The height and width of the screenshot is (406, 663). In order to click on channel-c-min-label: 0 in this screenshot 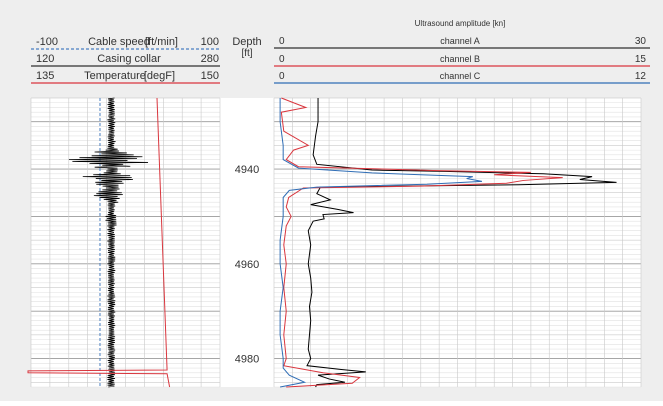, I will do `click(282, 76)`.